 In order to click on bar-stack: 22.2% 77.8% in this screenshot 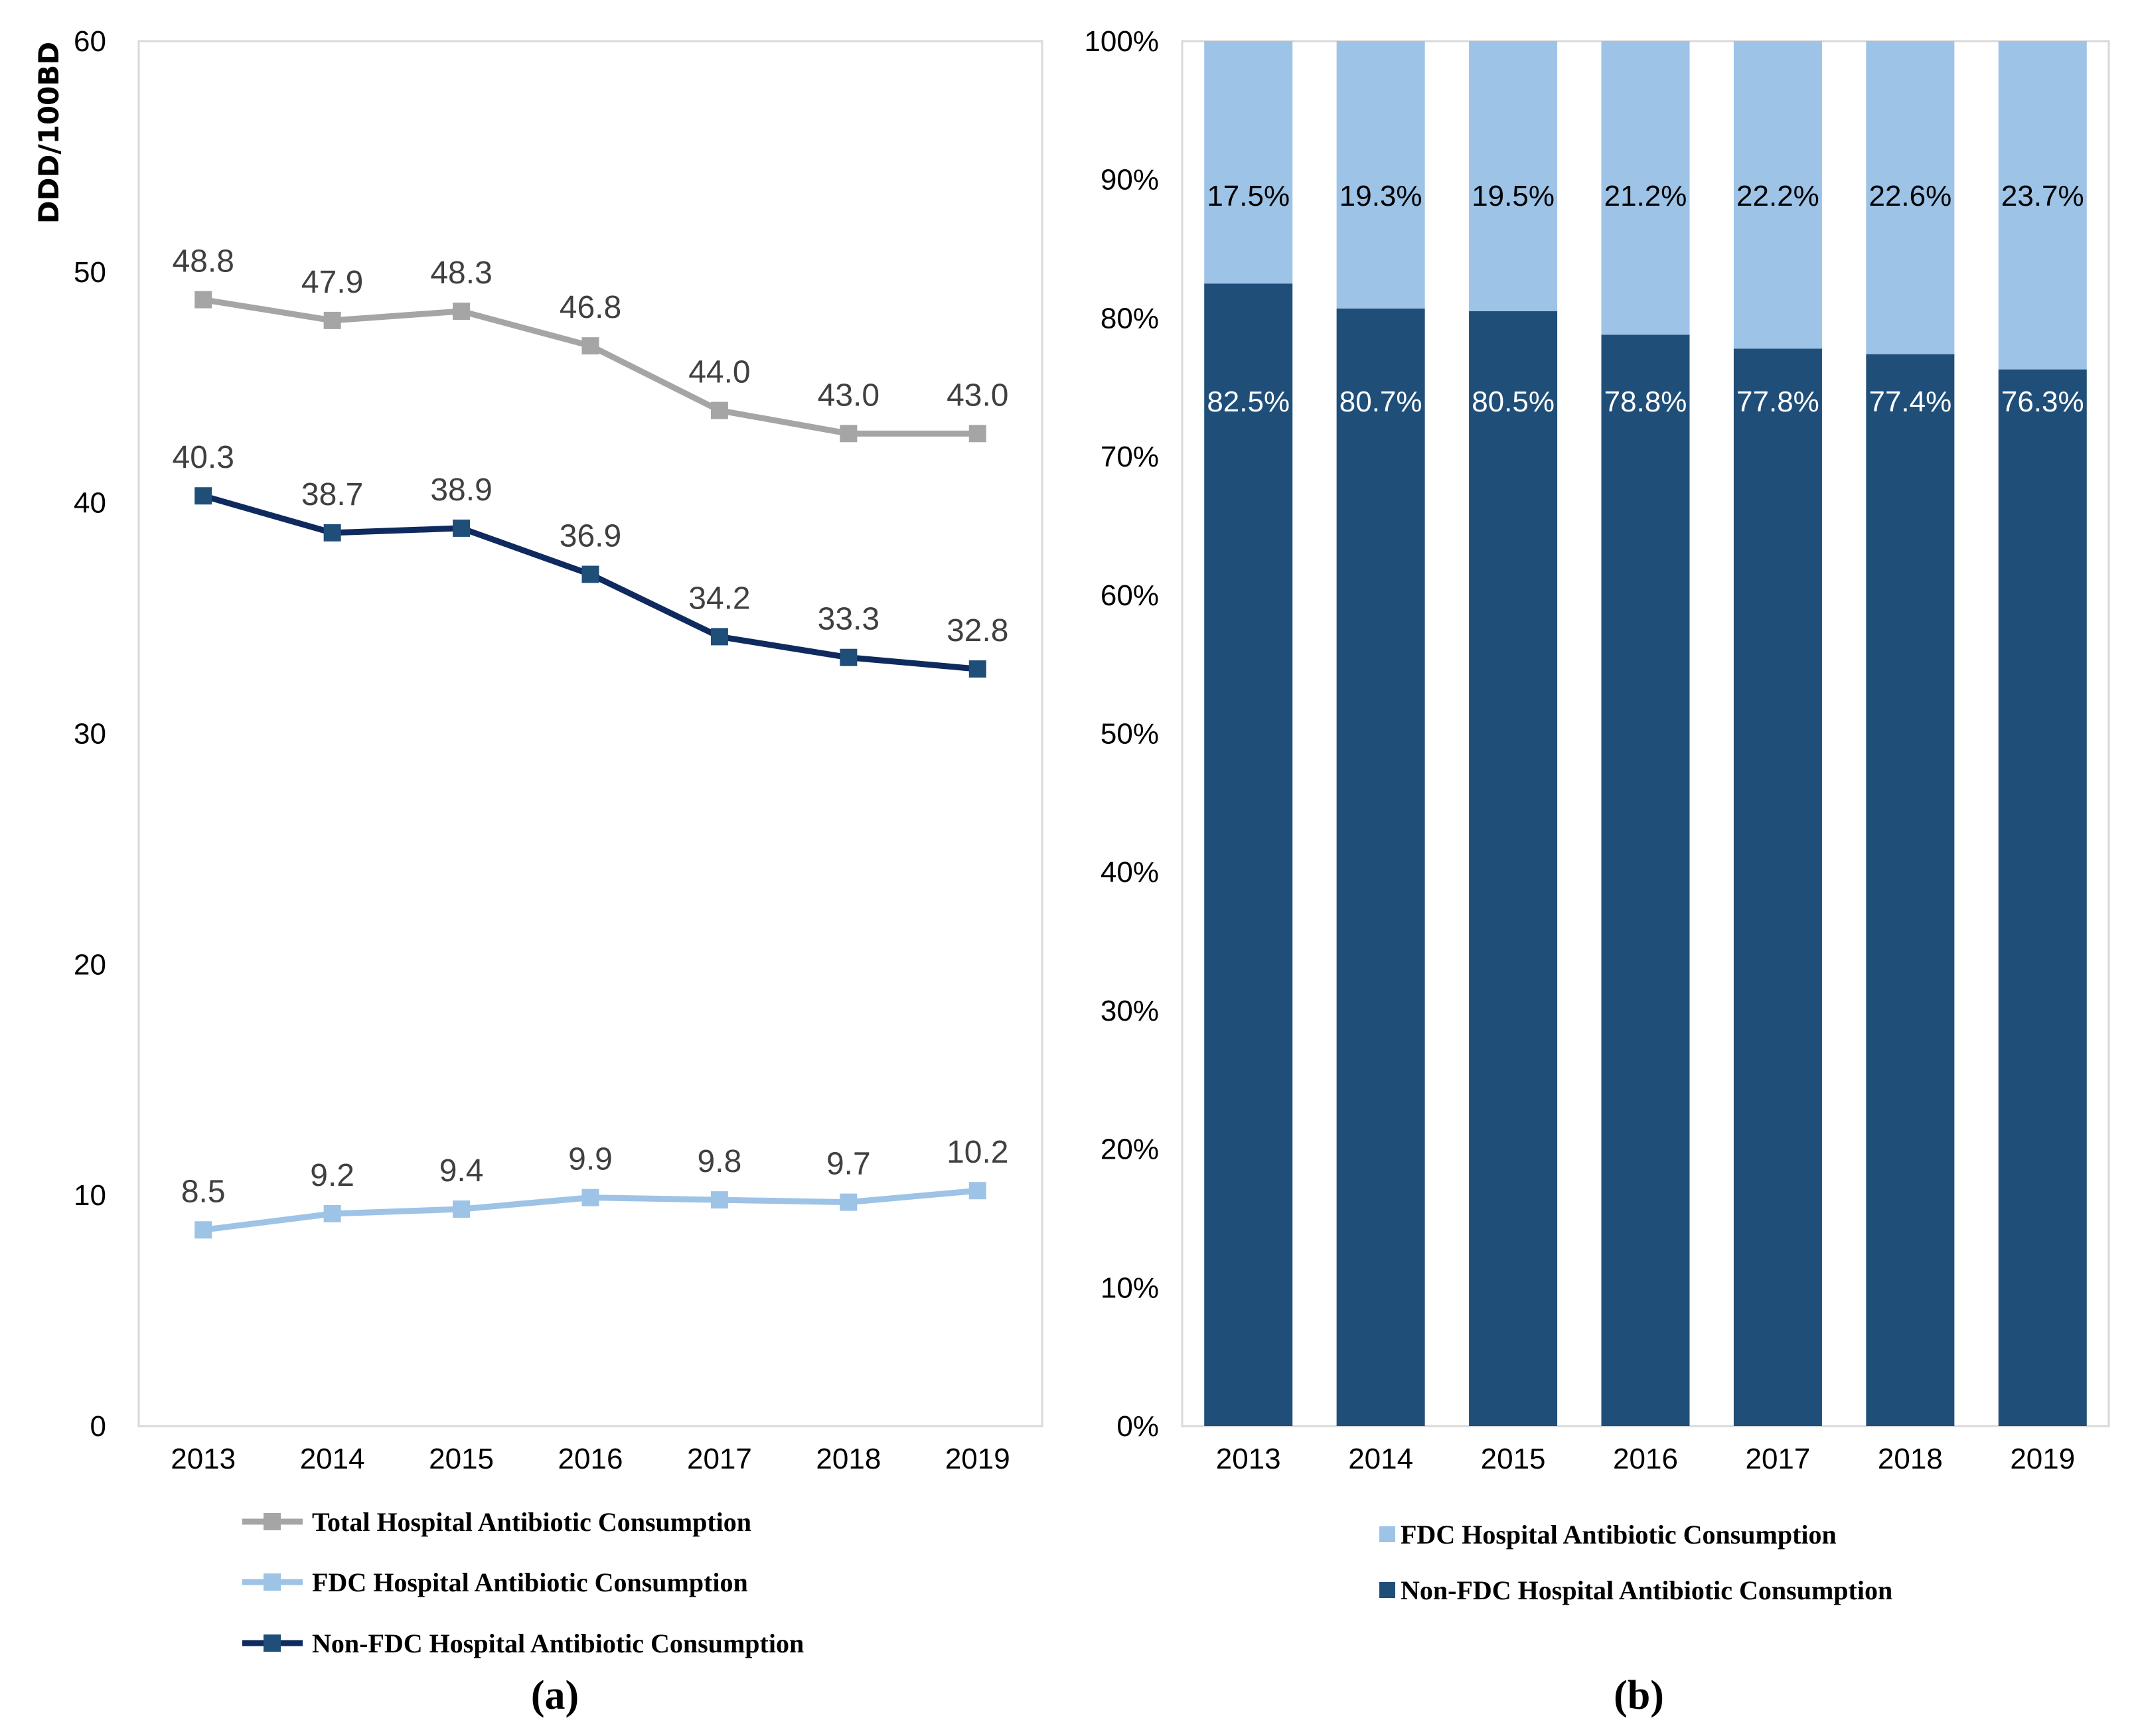, I will do `click(1778, 734)`.